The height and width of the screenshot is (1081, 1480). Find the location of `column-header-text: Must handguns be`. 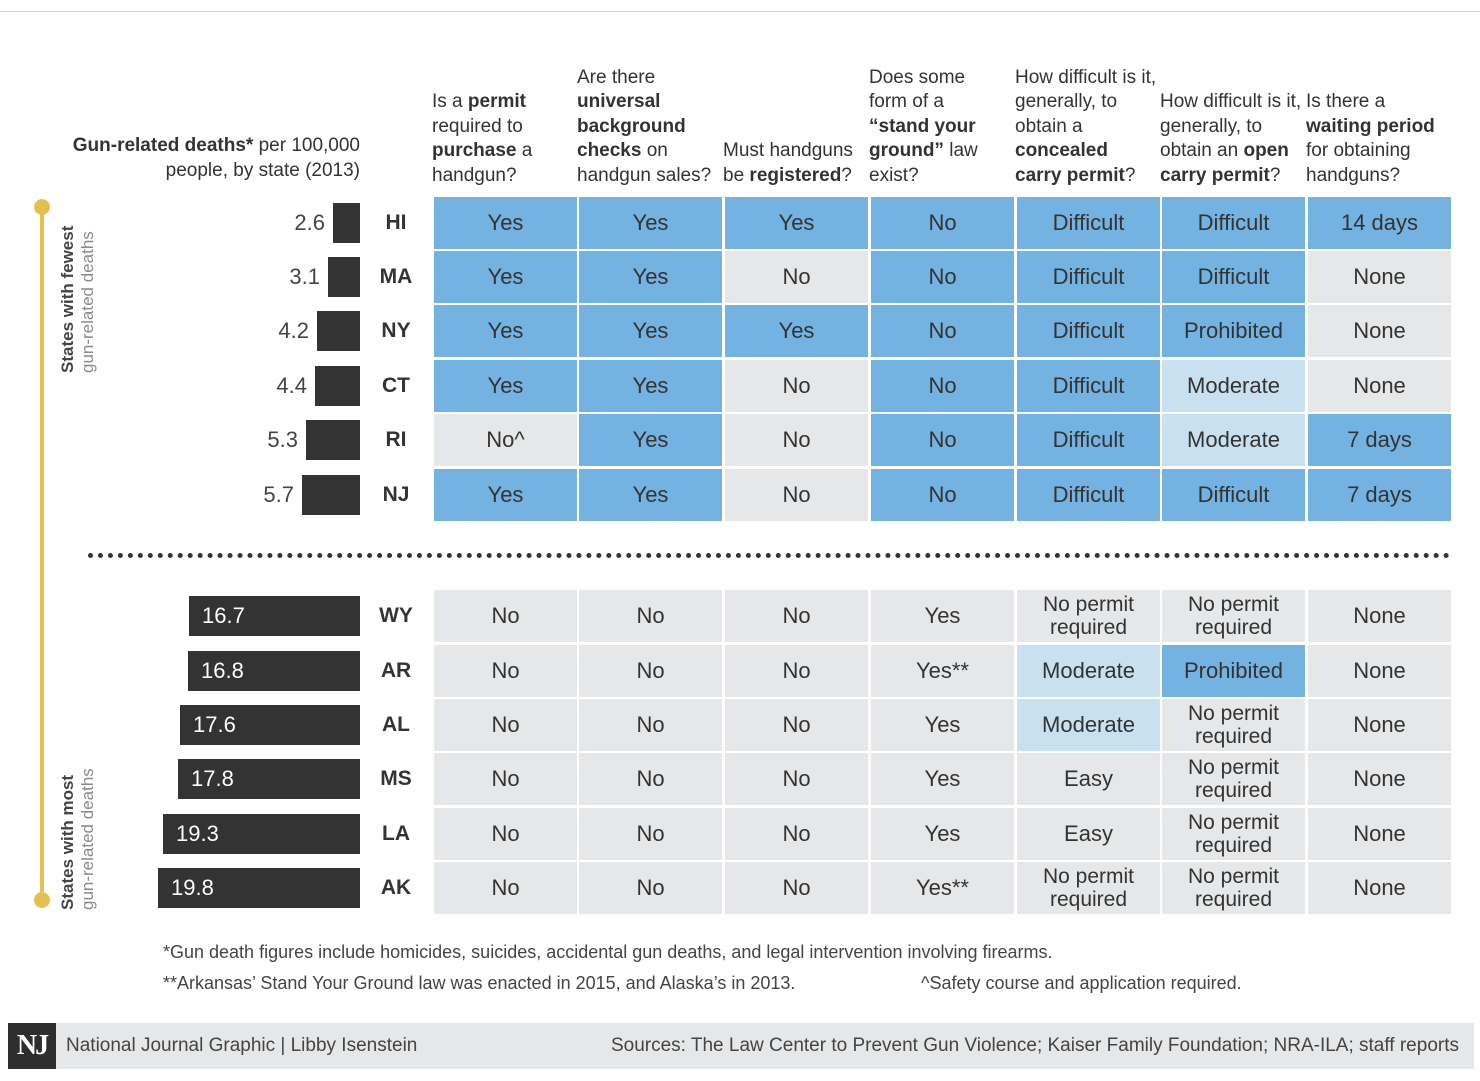

column-header-text: Must handguns be is located at coordinates (788, 163).